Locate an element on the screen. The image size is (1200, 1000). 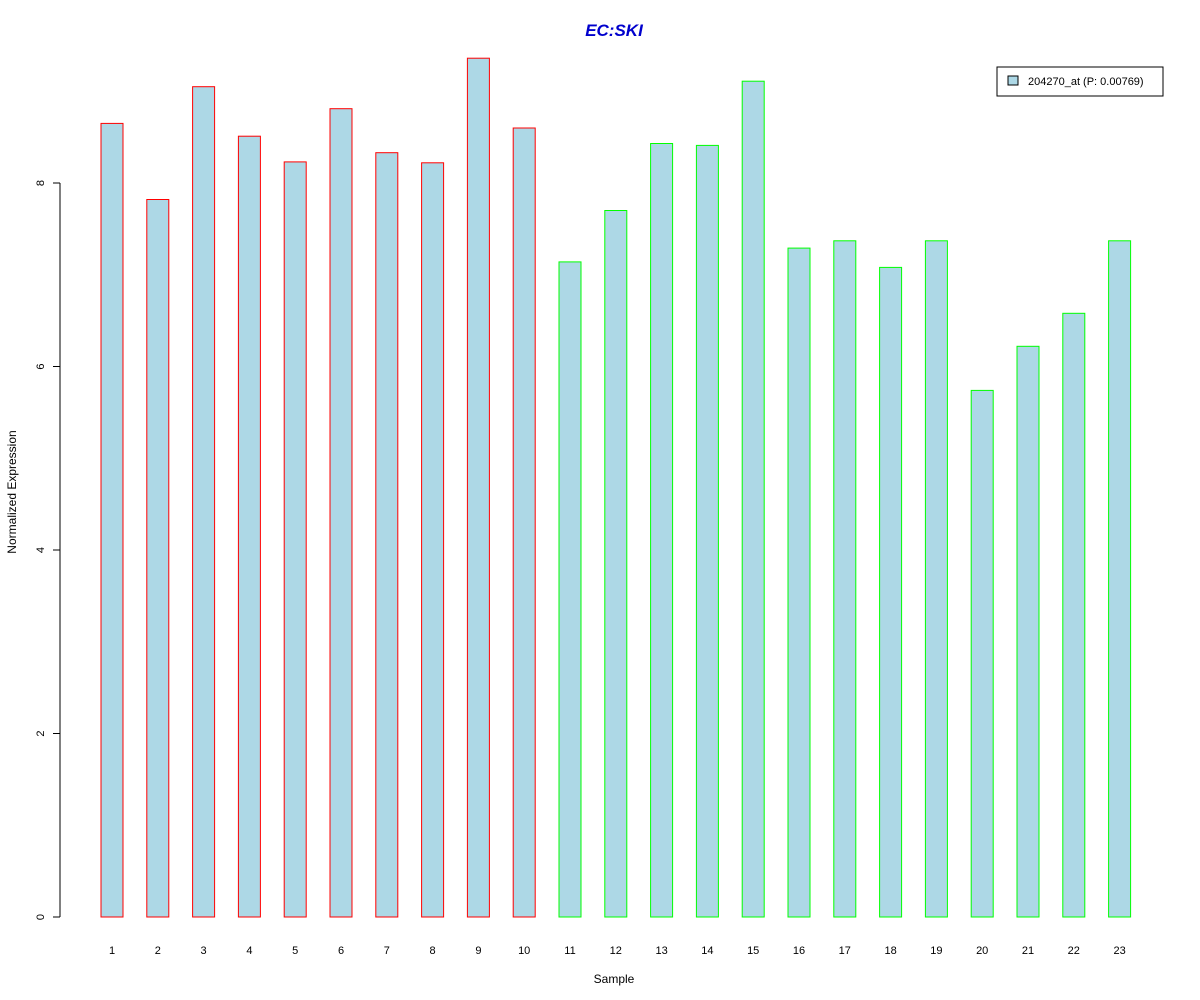
x-tick-label: 1 is located at coordinates (112, 951).